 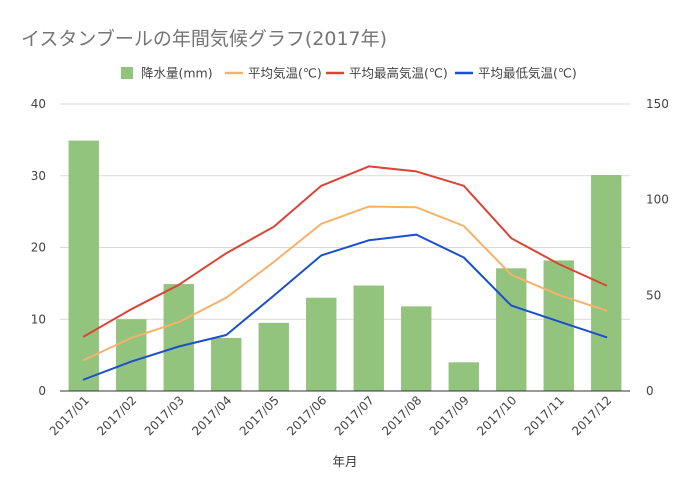 What do you see at coordinates (496, 415) in the screenshot?
I see `x-tick-label: 2017/10` at bounding box center [496, 415].